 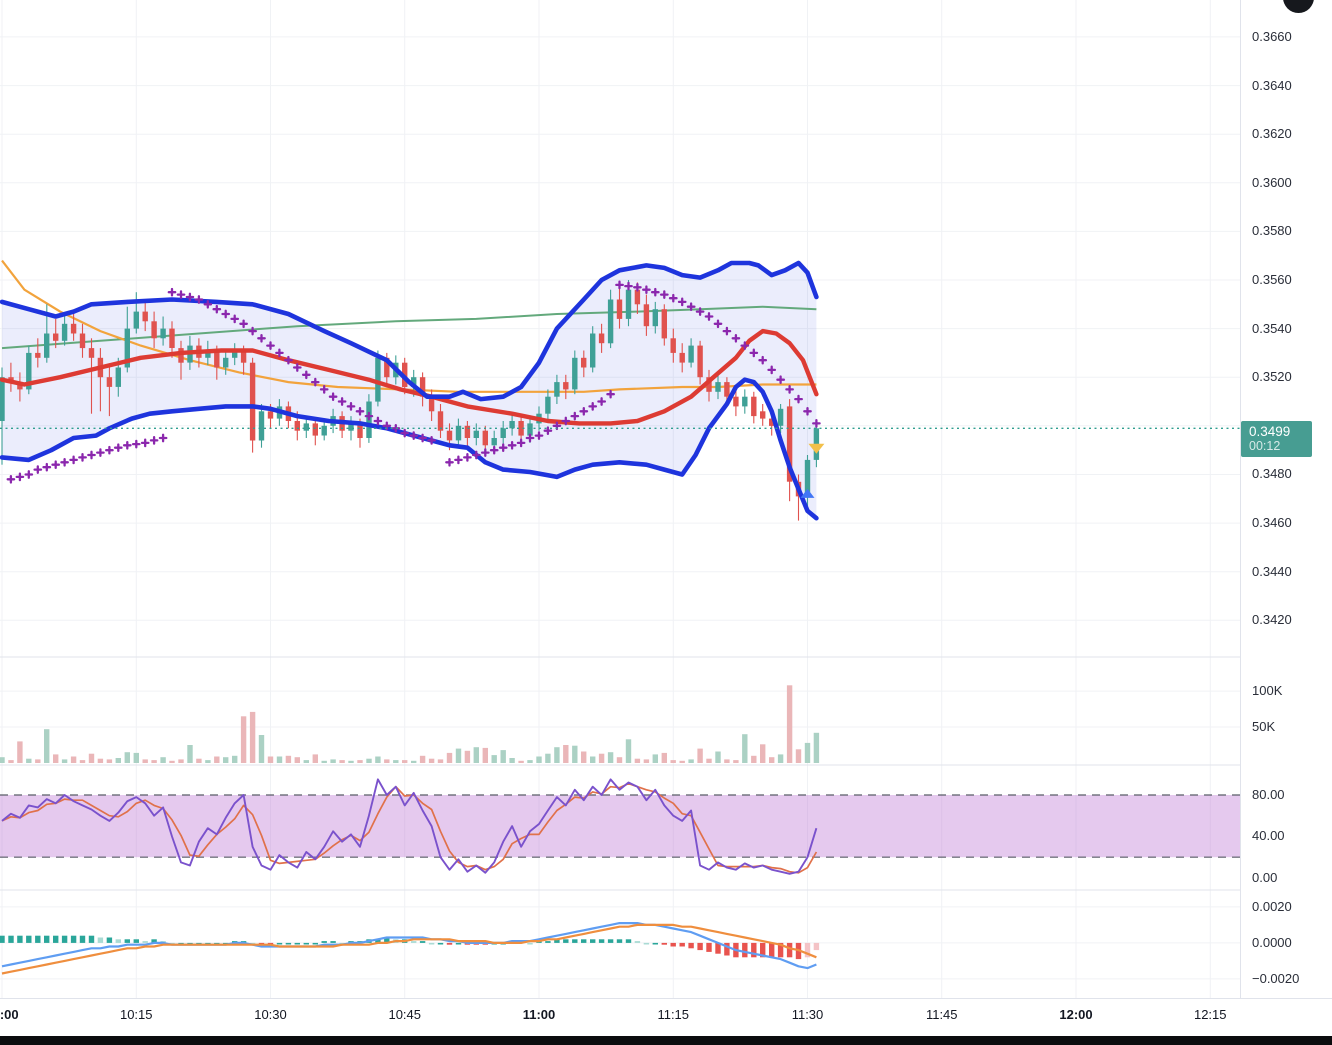 What do you see at coordinates (1268, 836) in the screenshot?
I see `axis-tick-label: 40.00` at bounding box center [1268, 836].